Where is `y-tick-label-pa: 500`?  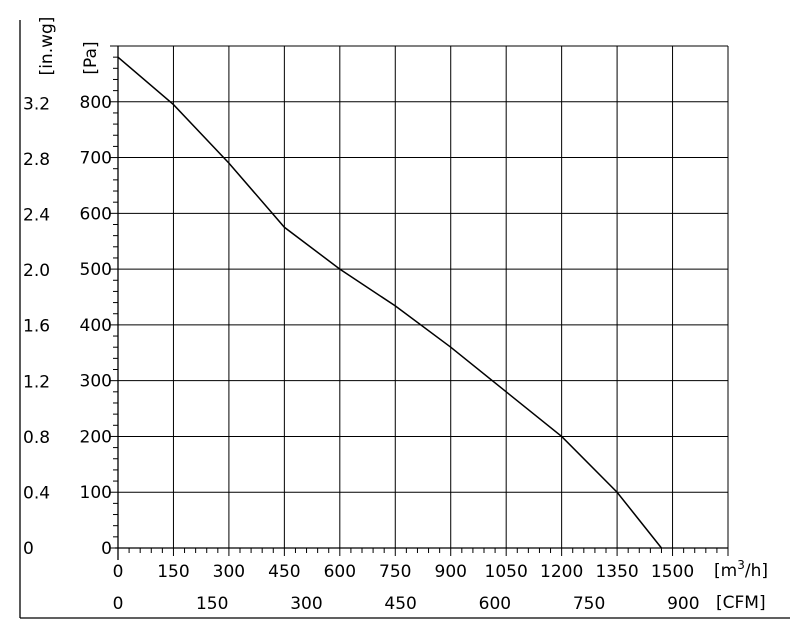 y-tick-label-pa: 500 is located at coordinates (96, 270).